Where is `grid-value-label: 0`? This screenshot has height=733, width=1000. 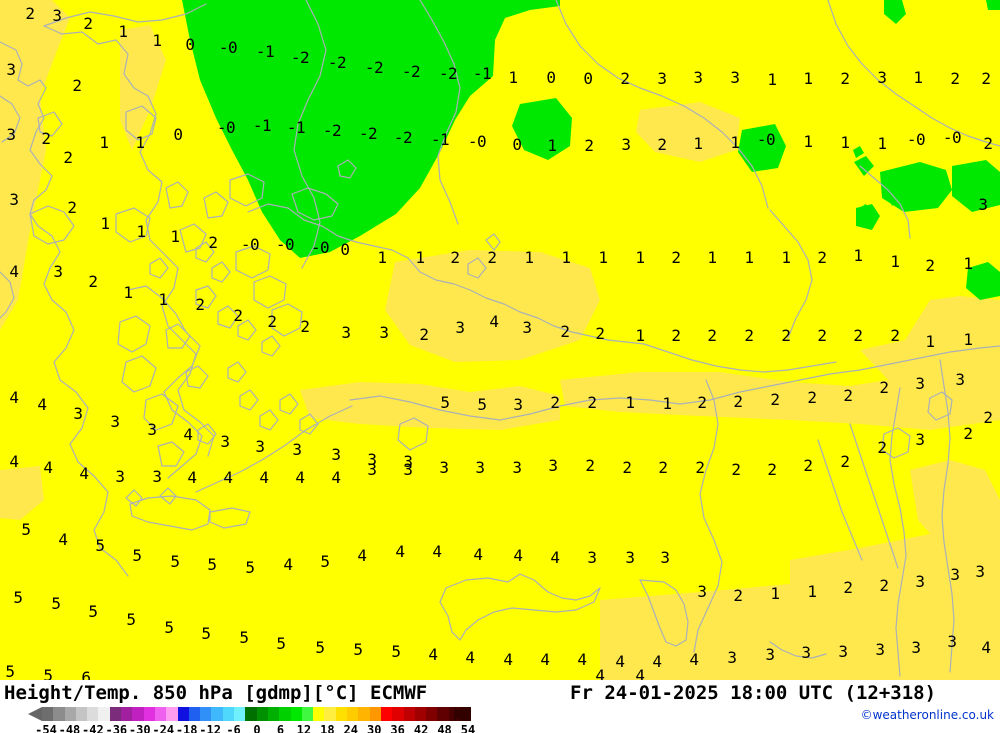
grid-value-label: 0 is located at coordinates (190, 44).